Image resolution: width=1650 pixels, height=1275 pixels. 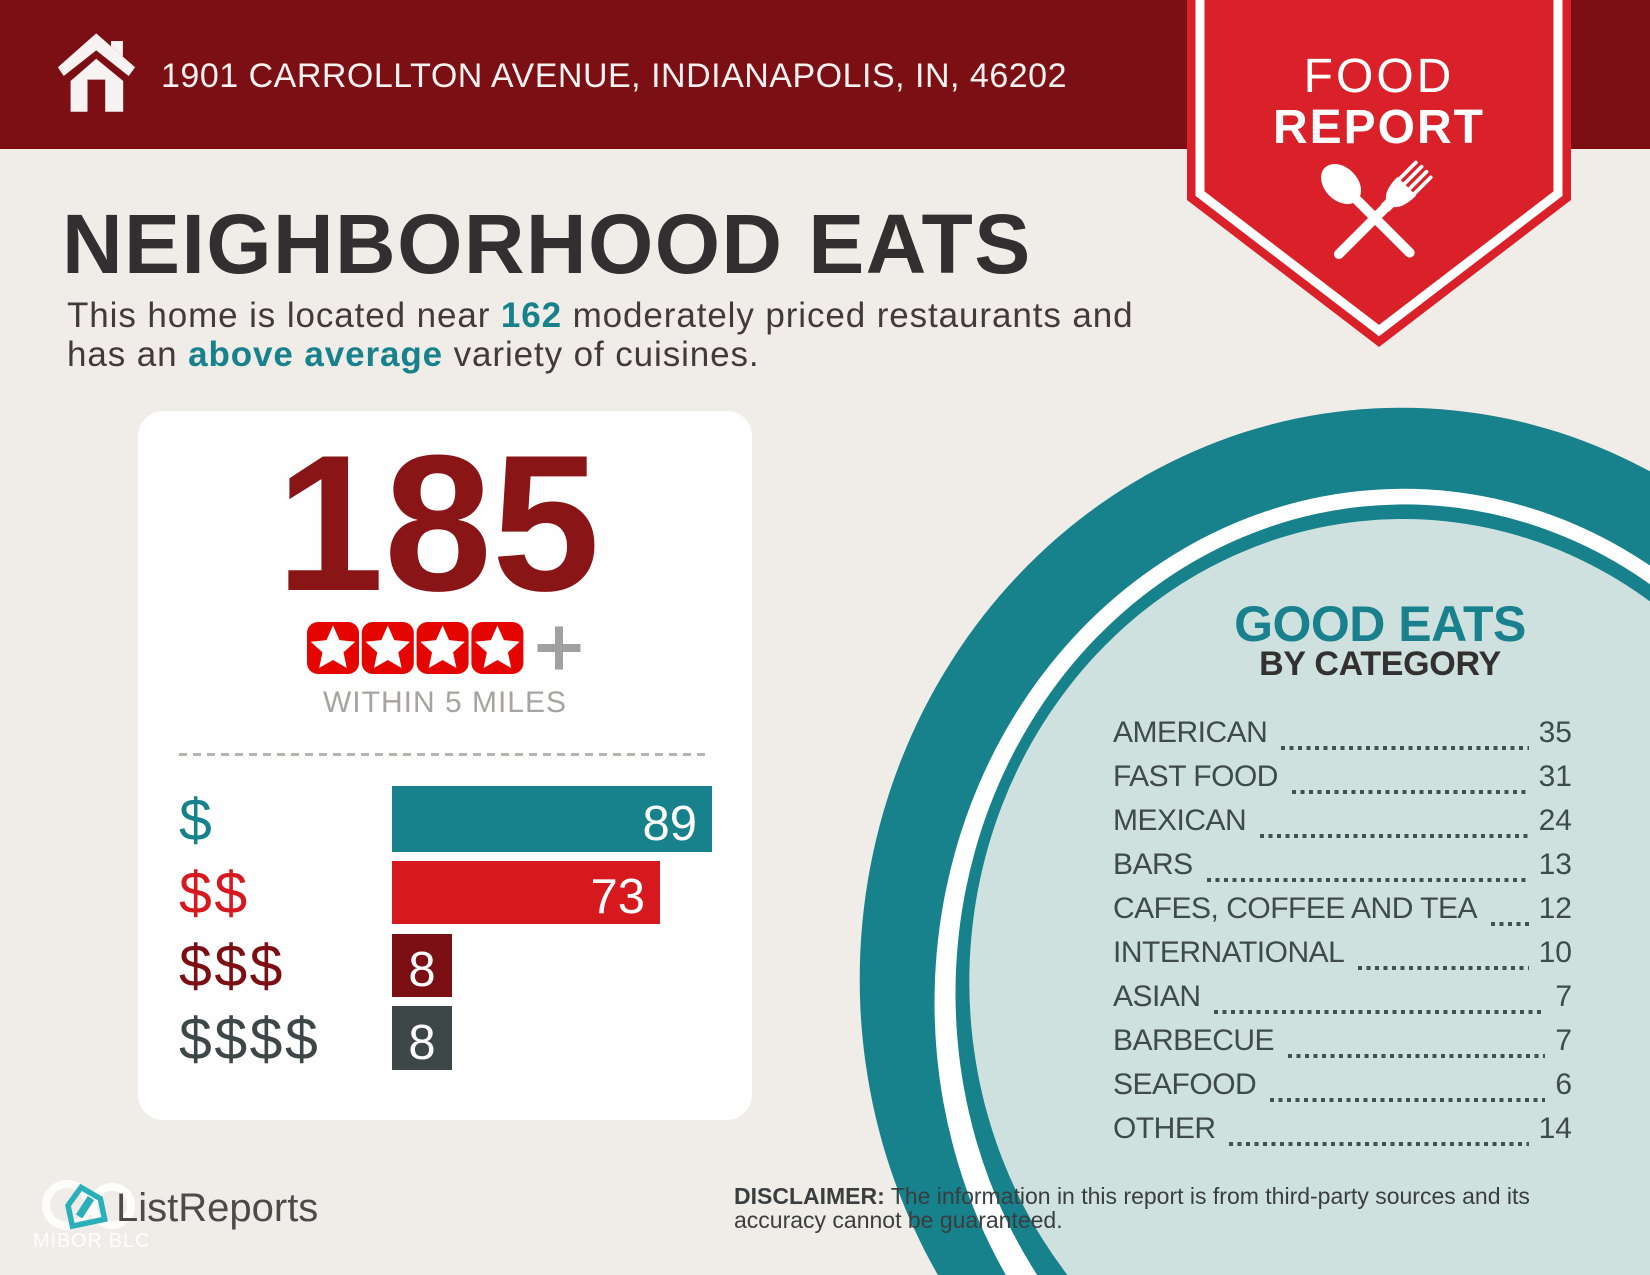 What do you see at coordinates (1379, 76) in the screenshot?
I see `svg-text: FOOD` at bounding box center [1379, 76].